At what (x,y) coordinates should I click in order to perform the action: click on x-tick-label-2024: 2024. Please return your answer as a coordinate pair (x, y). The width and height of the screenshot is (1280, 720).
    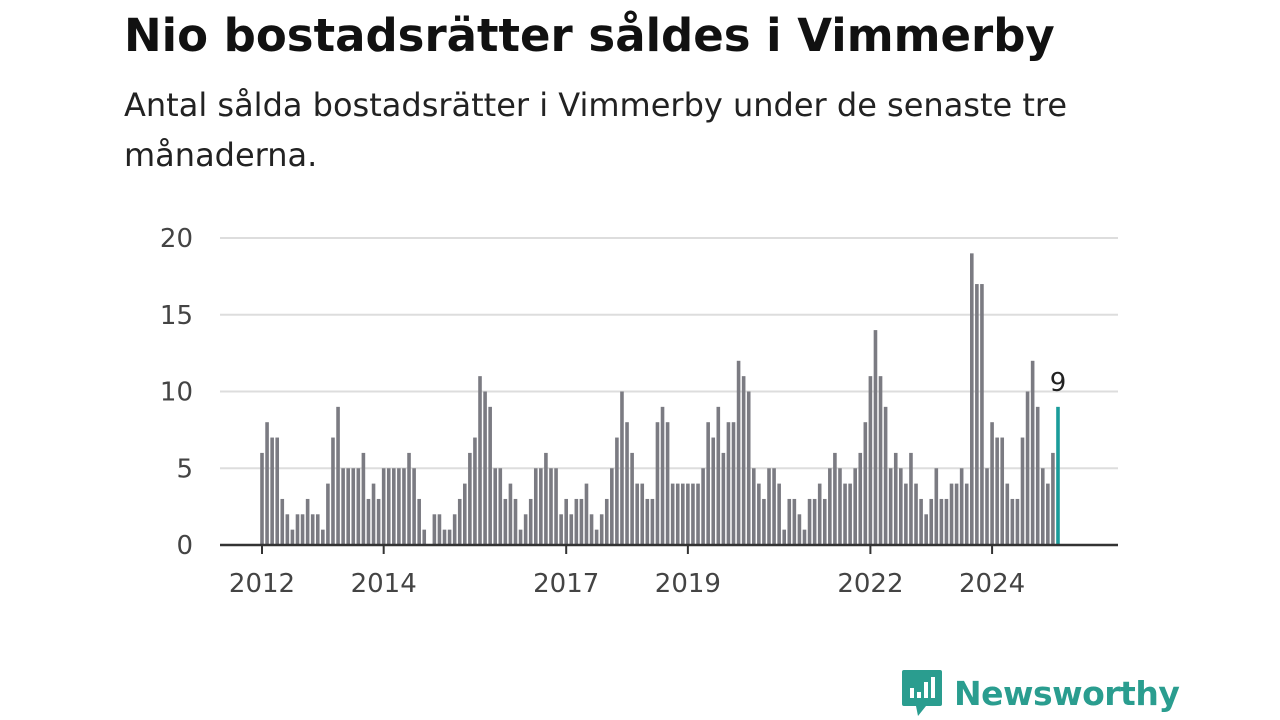
    Looking at the image, I should click on (992, 584).